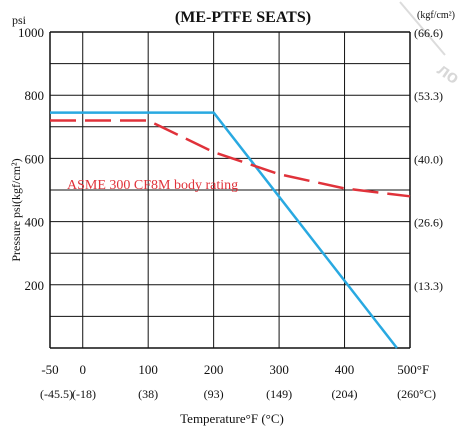  I want to click on x-tick-label-f: 400, so click(345, 369).